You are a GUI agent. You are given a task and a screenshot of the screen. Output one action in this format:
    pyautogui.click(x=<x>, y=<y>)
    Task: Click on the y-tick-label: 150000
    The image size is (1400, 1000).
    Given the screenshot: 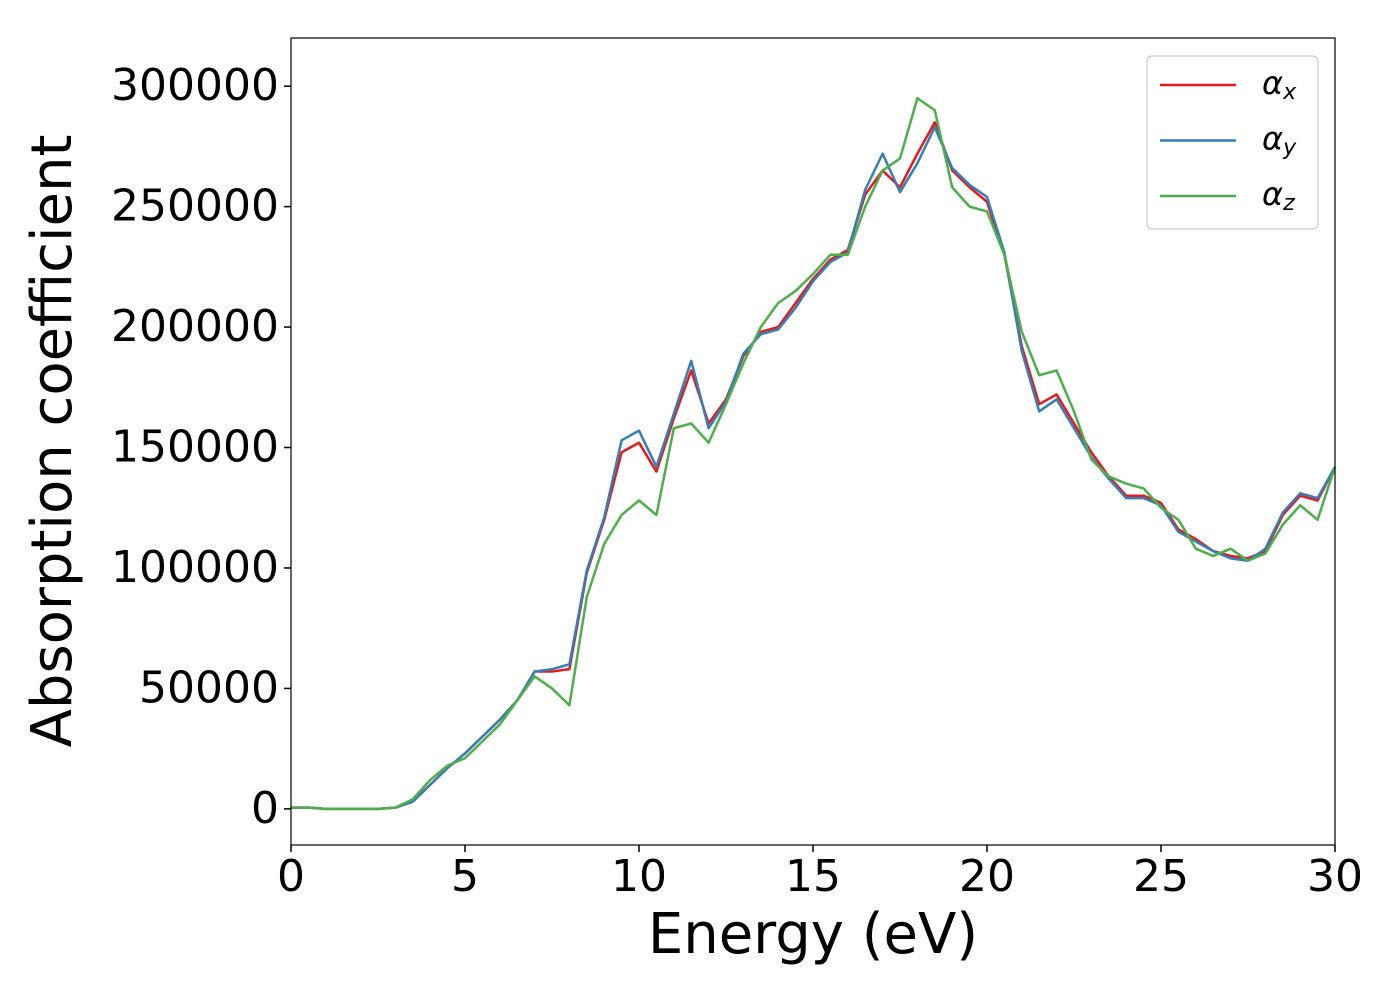 What is the action you would take?
    pyautogui.click(x=195, y=447)
    